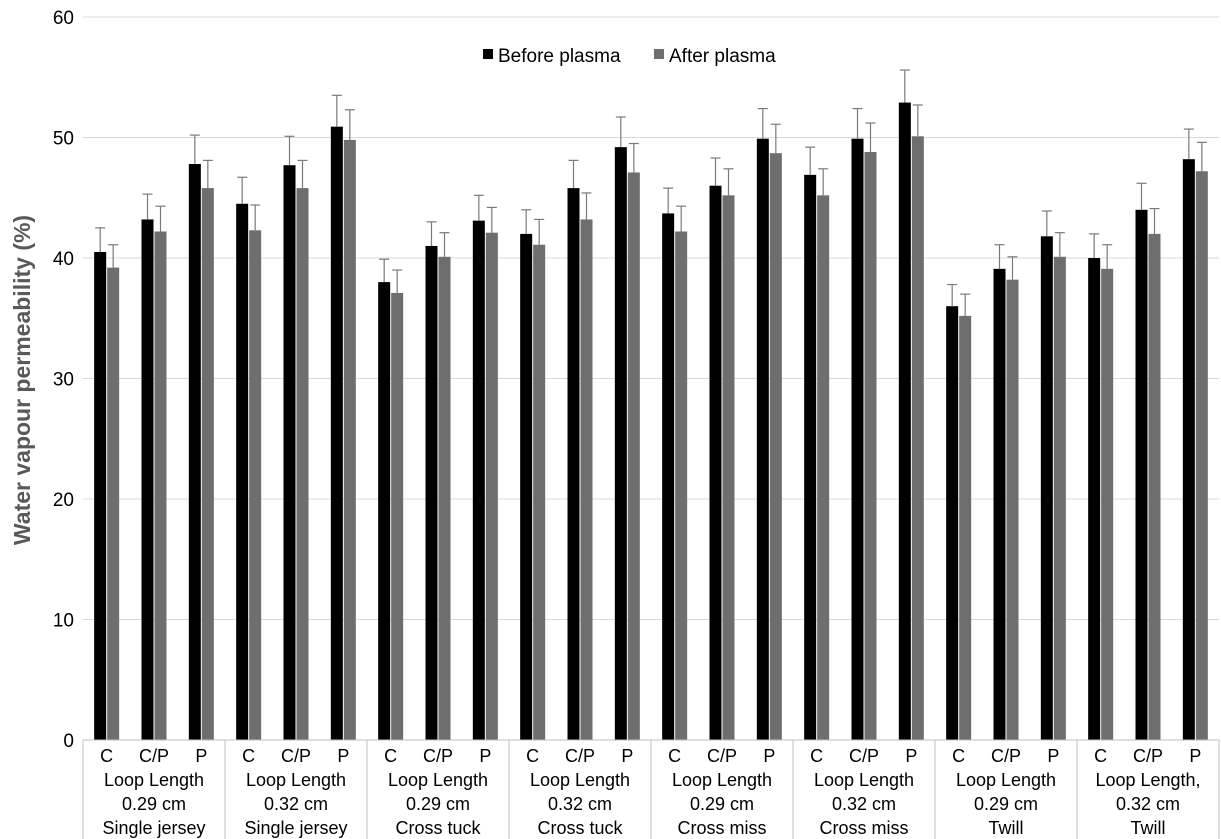 Image resolution: width=1221 pixels, height=839 pixels. Describe the element at coordinates (580, 828) in the screenshot. I see `x-group-label: Cross tuck` at that location.